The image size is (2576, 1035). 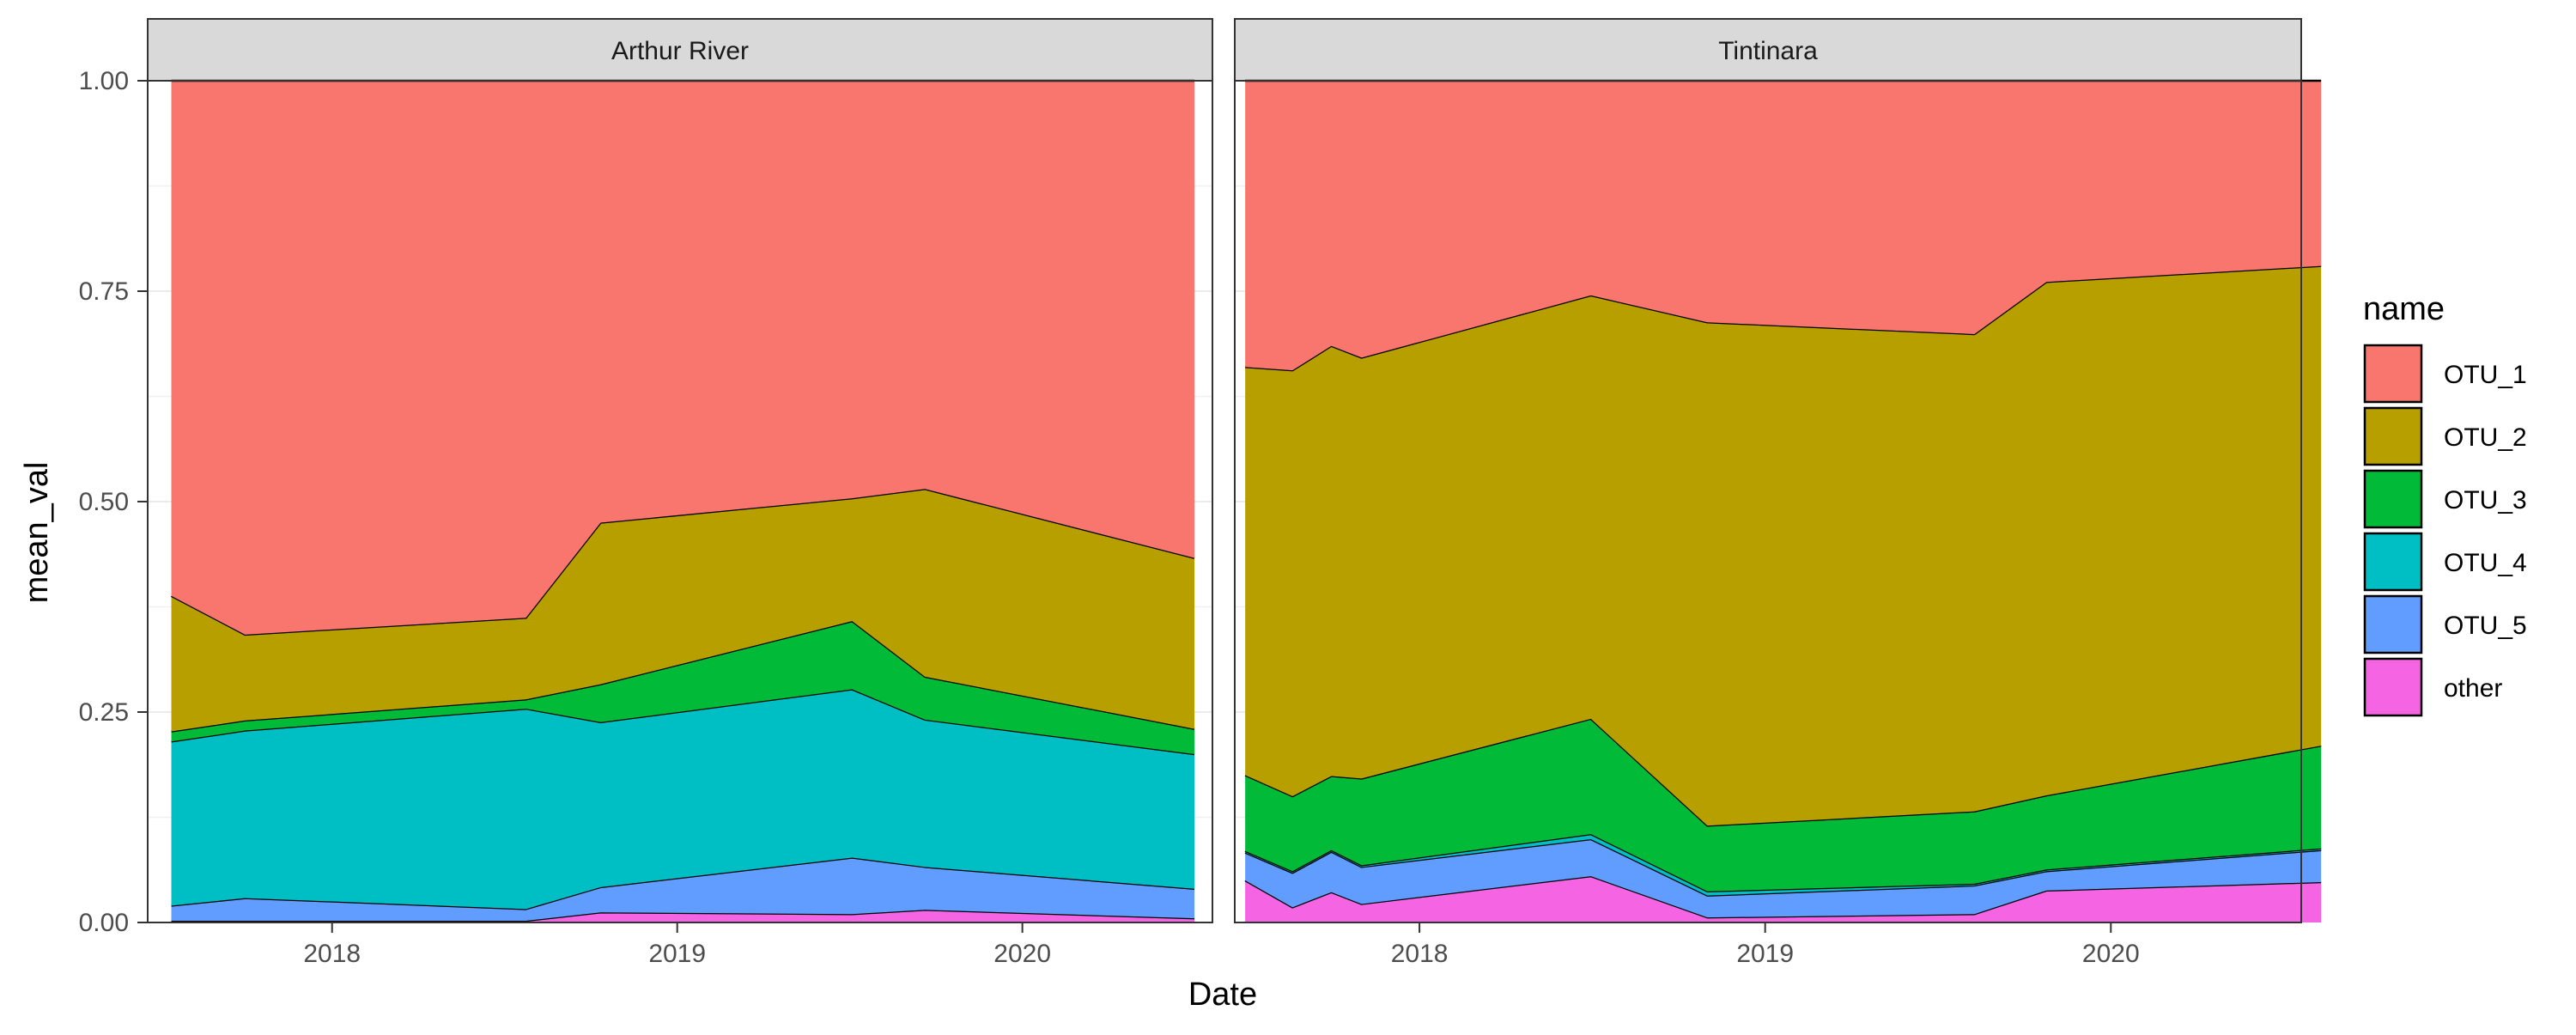 What do you see at coordinates (2404, 309) in the screenshot?
I see `legend-title: name` at bounding box center [2404, 309].